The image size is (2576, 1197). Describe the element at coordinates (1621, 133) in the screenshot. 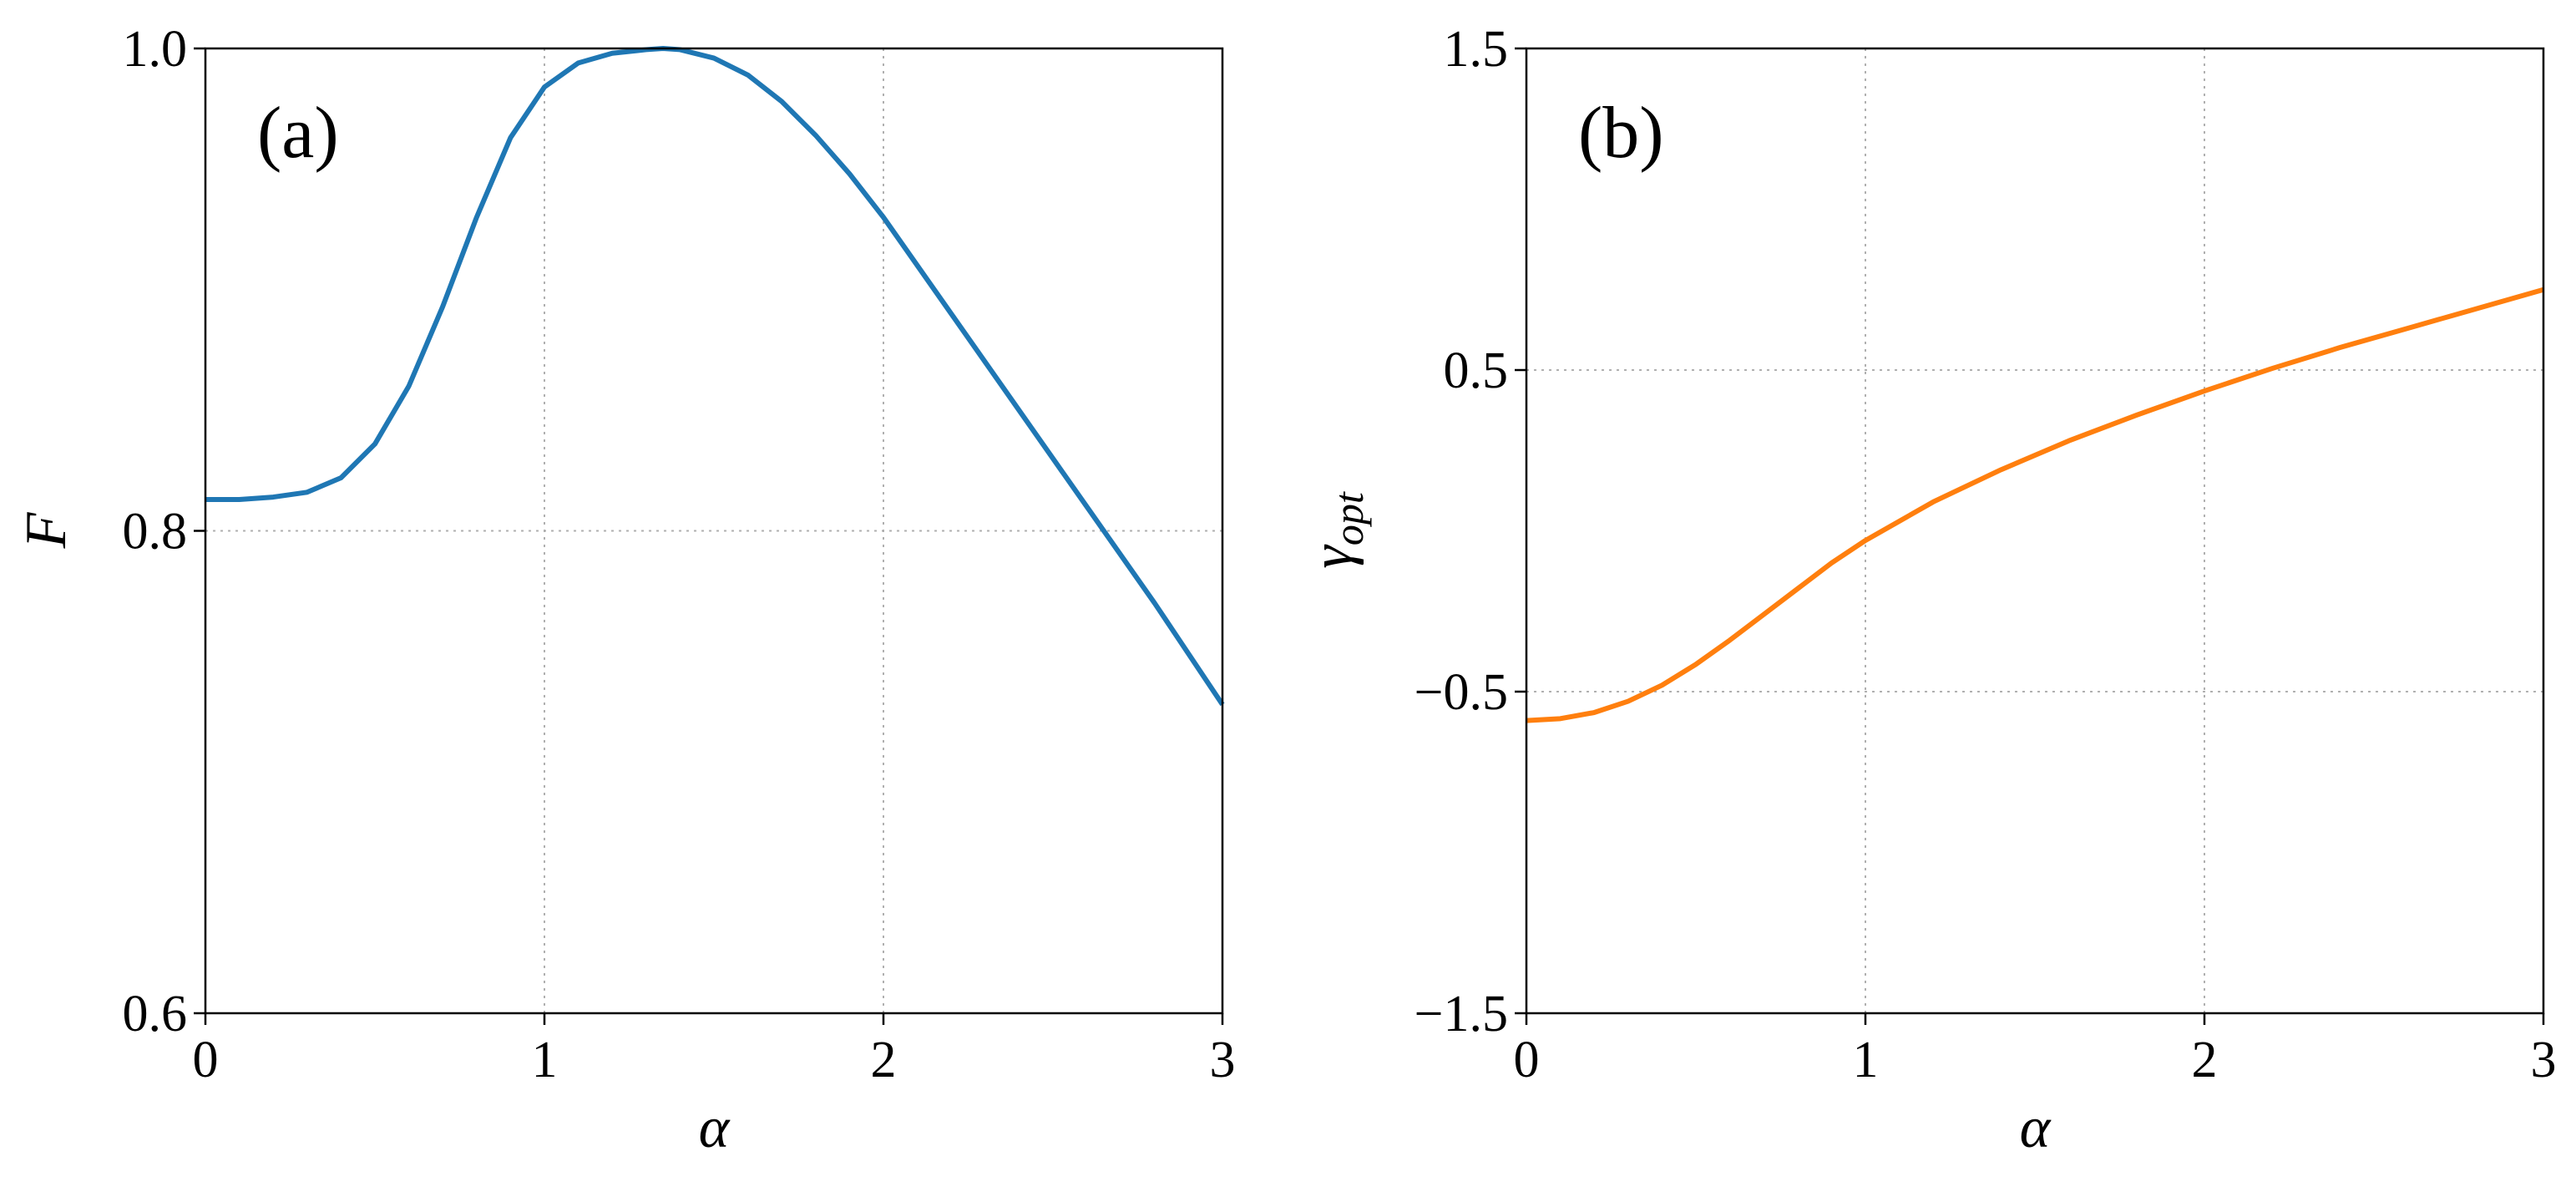

I see `panel-label: (b)` at that location.